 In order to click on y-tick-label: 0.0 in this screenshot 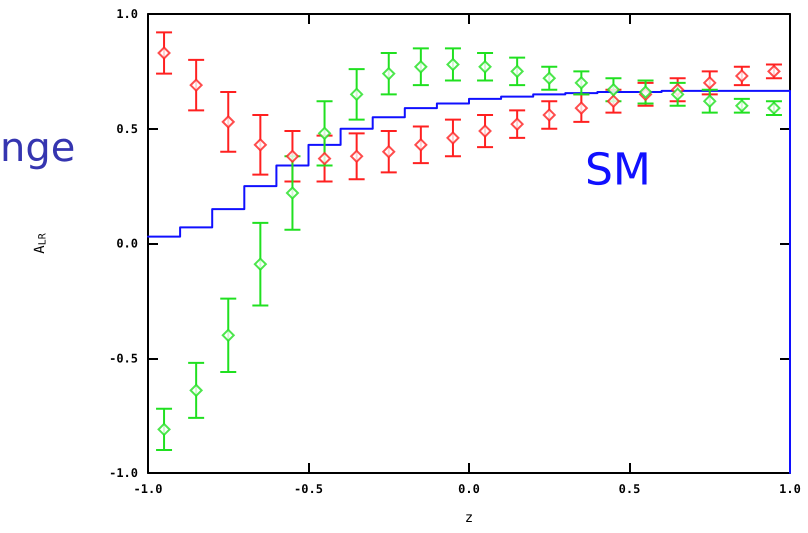, I will do `click(127, 243)`.